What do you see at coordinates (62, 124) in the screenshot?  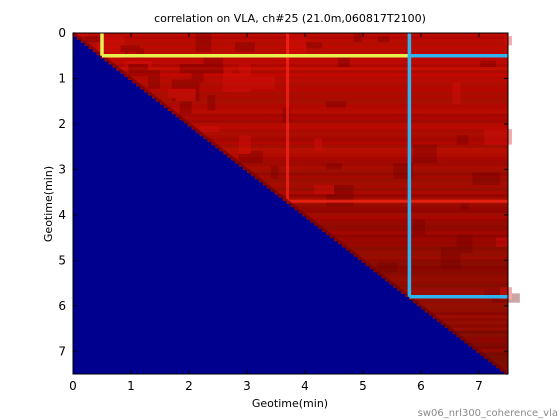 I see `y-tick-label: 2` at bounding box center [62, 124].